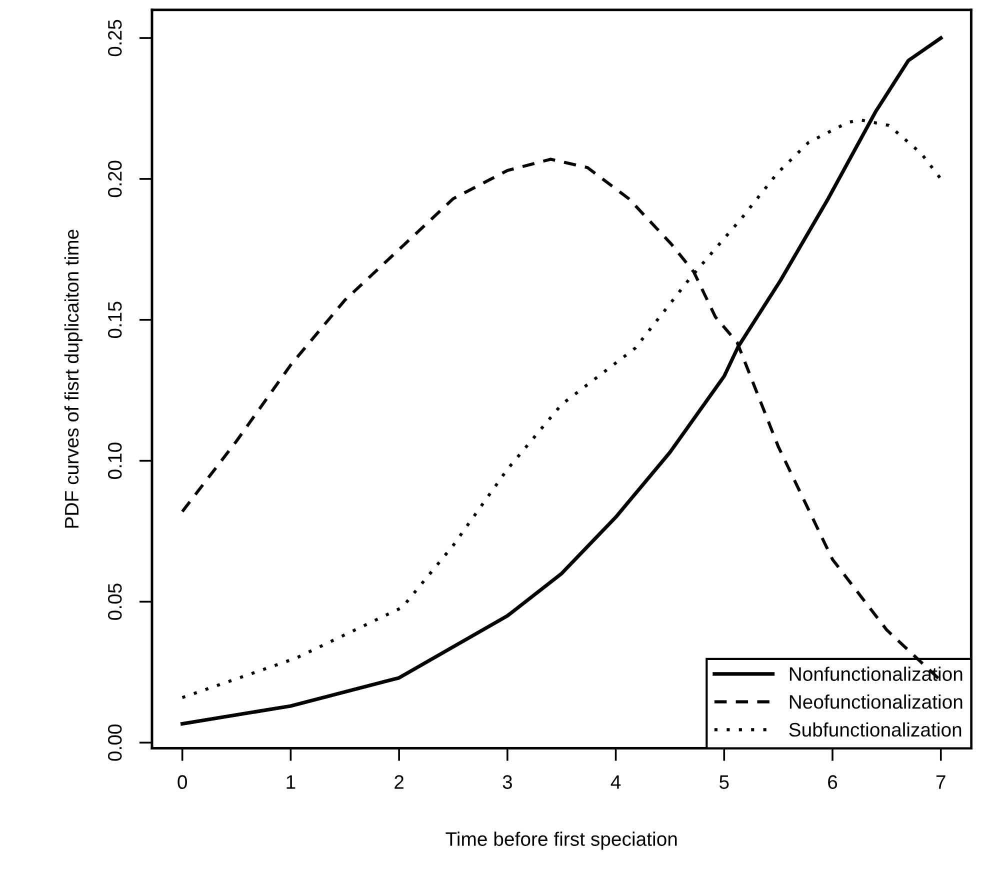 The image size is (987, 894). What do you see at coordinates (115, 460) in the screenshot?
I see `y-tick-label: 0.10` at bounding box center [115, 460].